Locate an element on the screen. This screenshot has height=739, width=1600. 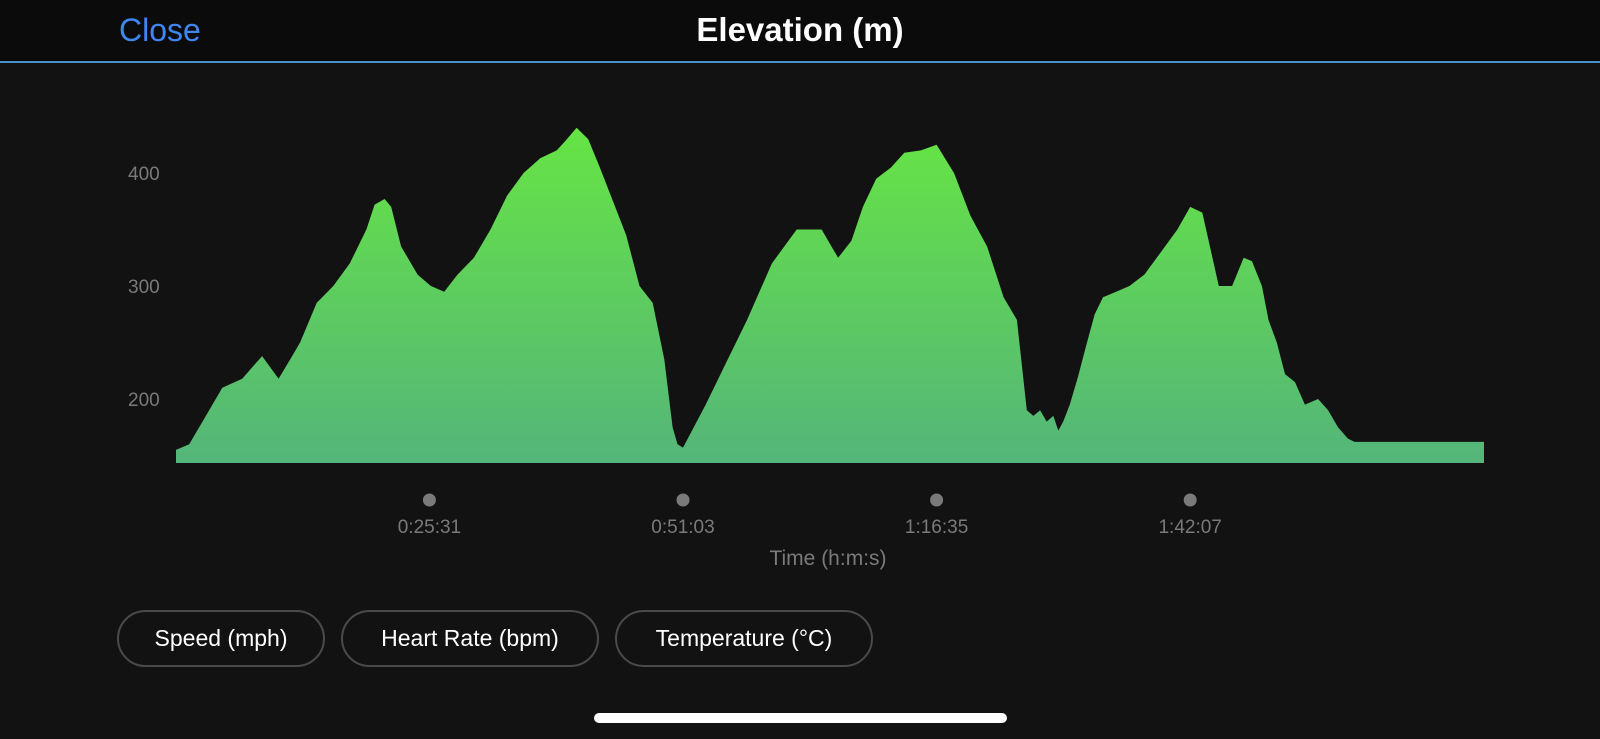
y-axis: 200 300 400 is located at coordinates (144, 287).